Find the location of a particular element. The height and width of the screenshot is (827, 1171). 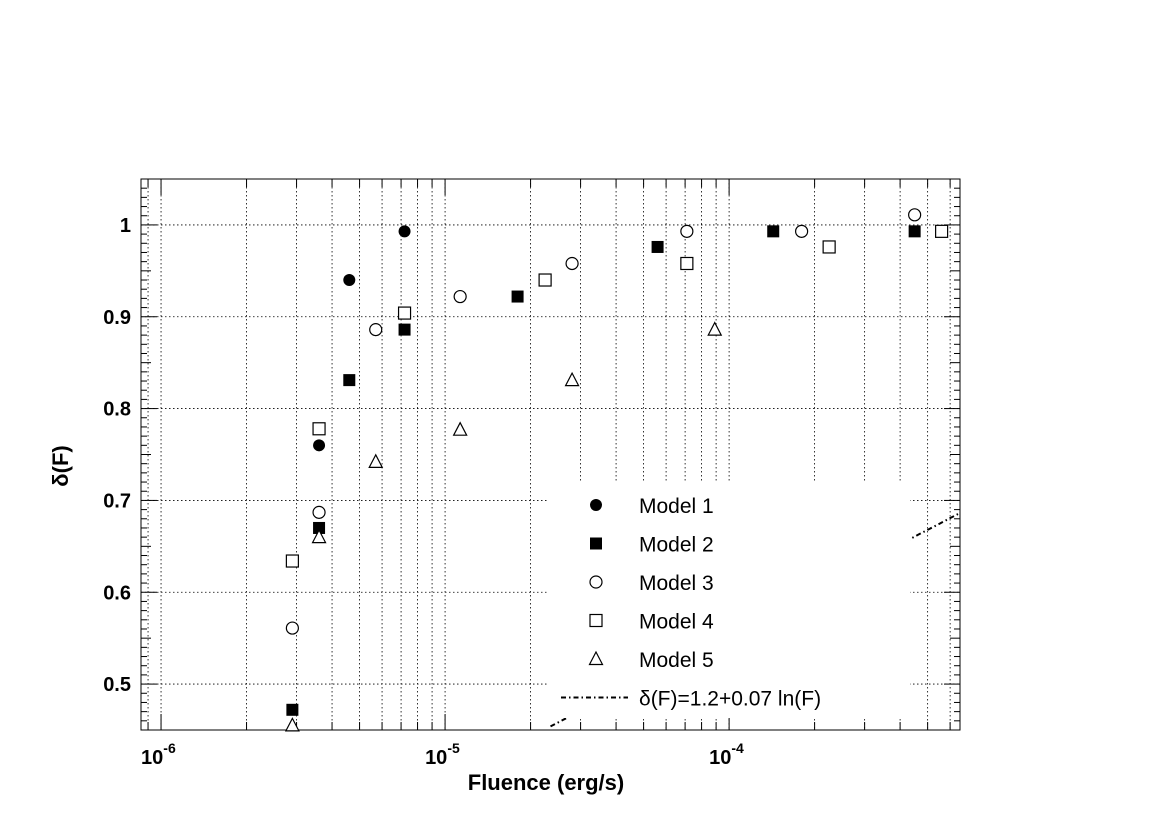

legend-background is located at coordinates (729, 600).